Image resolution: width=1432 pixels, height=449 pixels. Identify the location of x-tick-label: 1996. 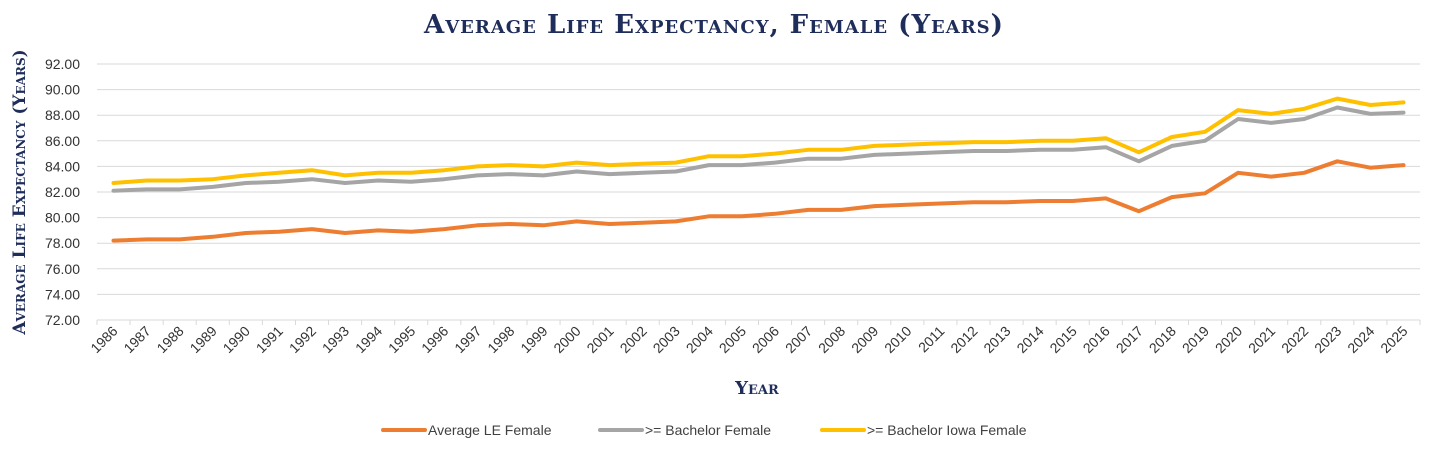
(434, 339).